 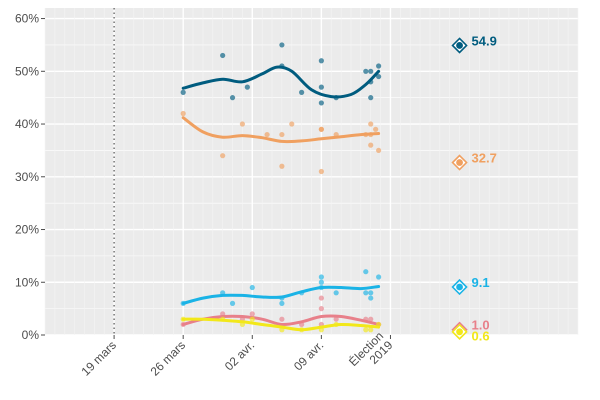 I want to click on y-tick-label: 10%, so click(x=27, y=282).